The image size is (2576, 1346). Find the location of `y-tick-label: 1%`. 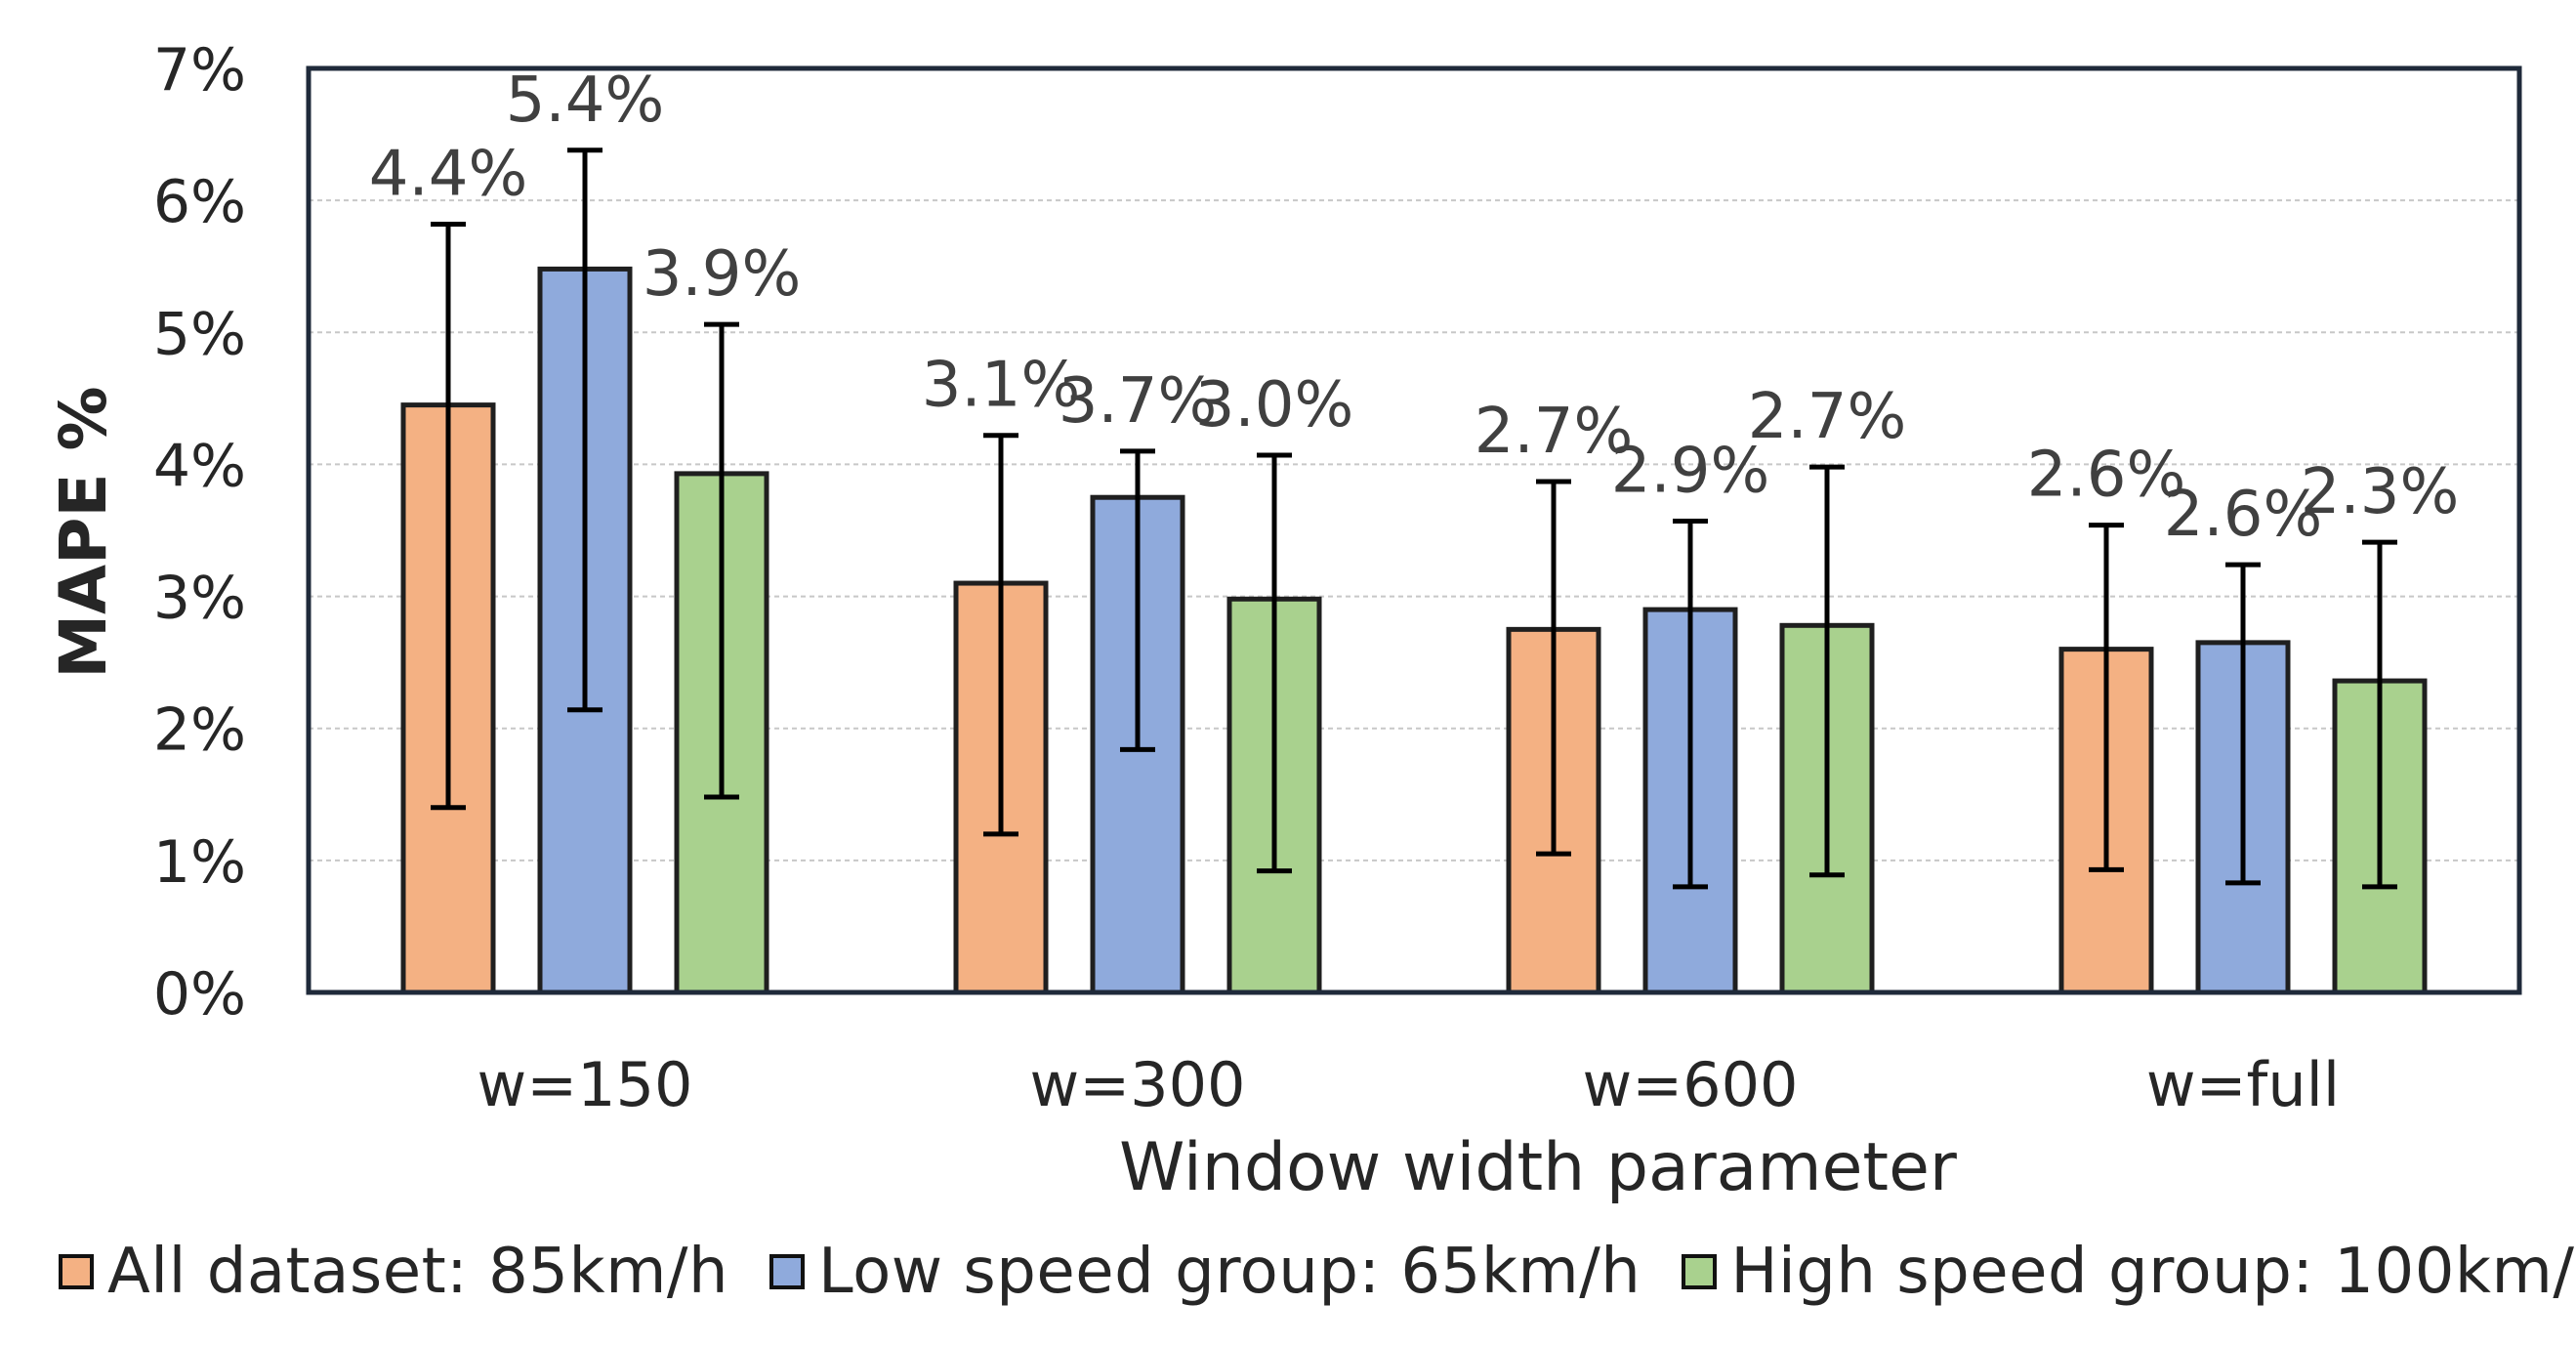

y-tick-label: 1% is located at coordinates (199, 862).